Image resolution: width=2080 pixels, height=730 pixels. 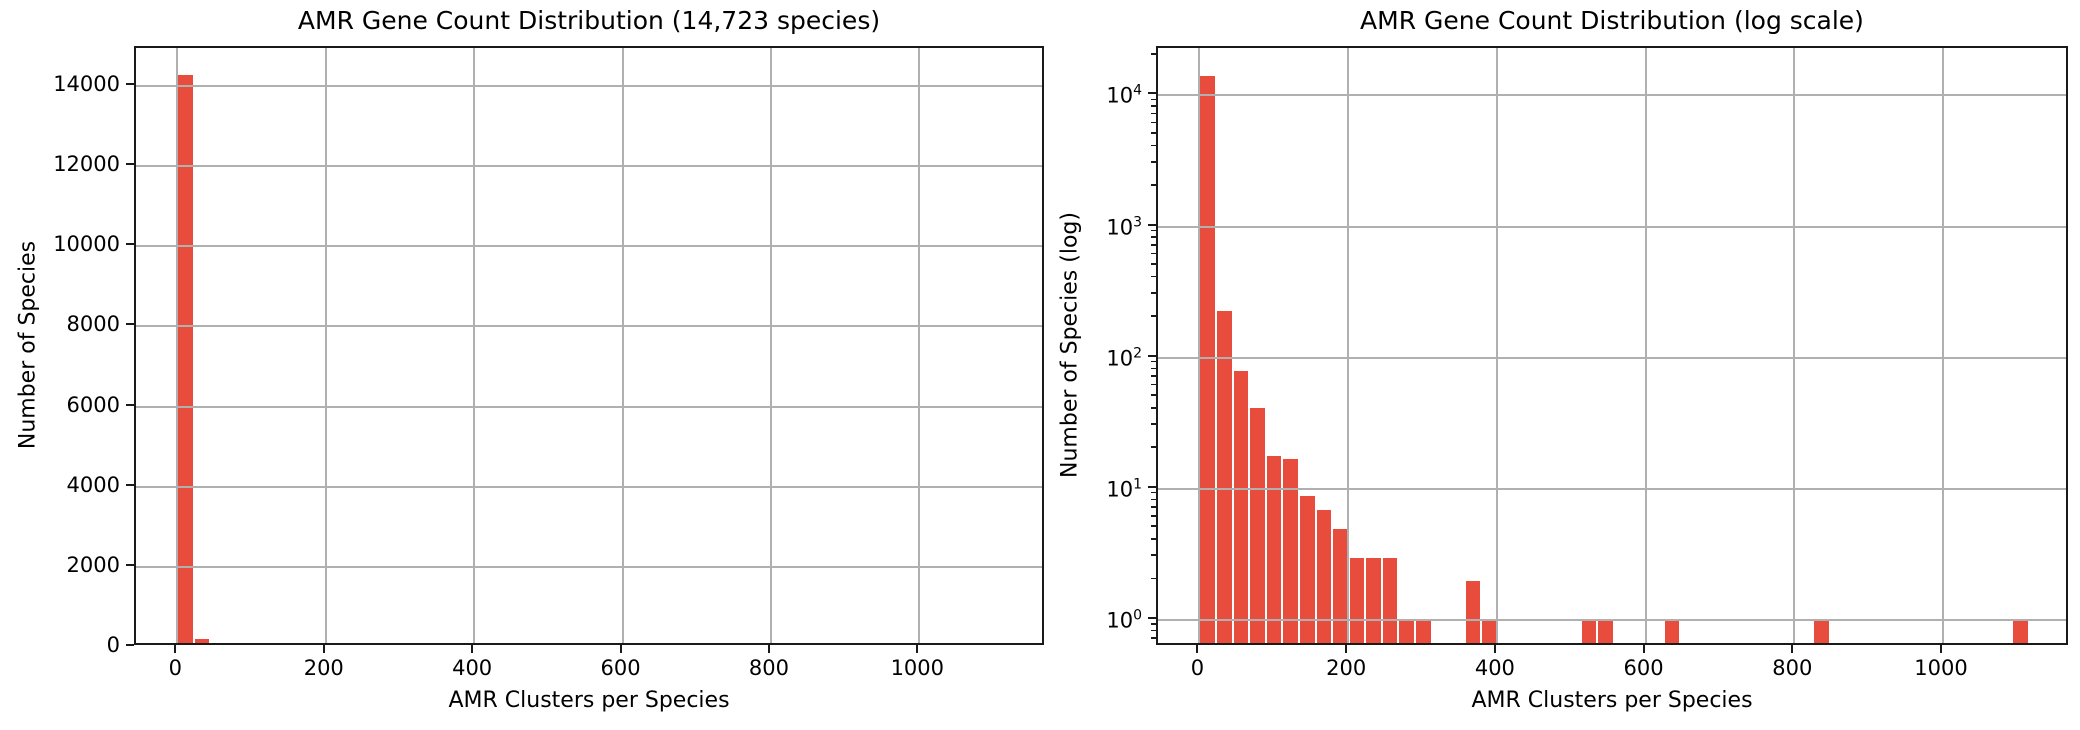 I want to click on y-tick-label: 10⁰, so click(x=1124, y=620).